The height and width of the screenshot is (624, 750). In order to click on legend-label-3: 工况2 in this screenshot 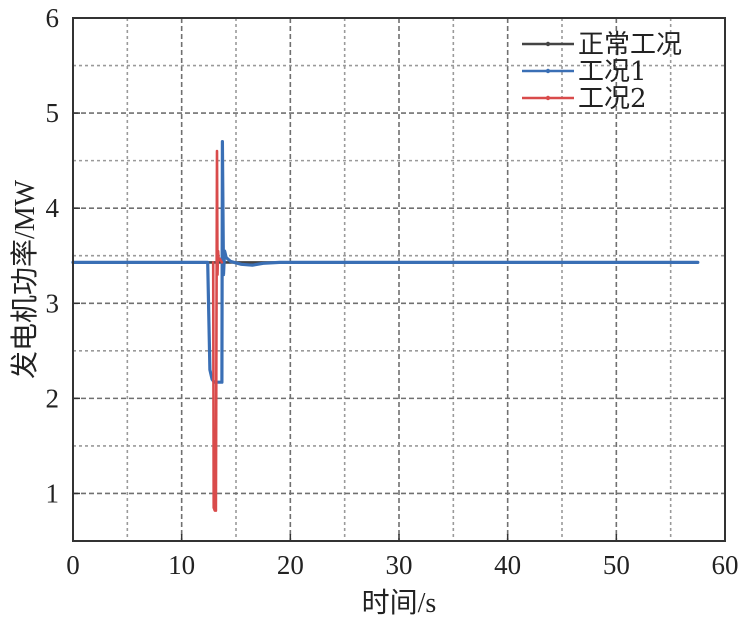, I will do `click(612, 99)`.